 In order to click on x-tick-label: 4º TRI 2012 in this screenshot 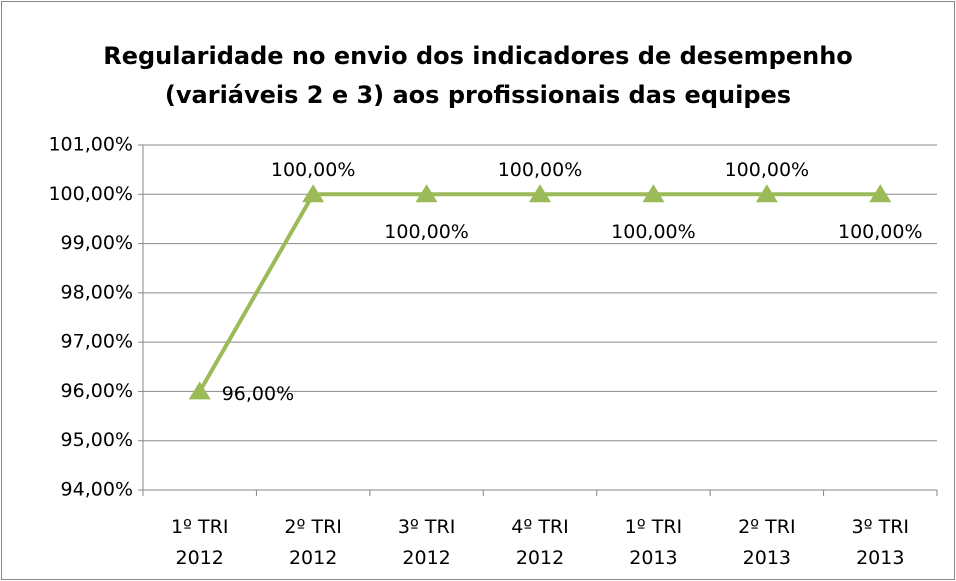, I will do `click(540, 542)`.